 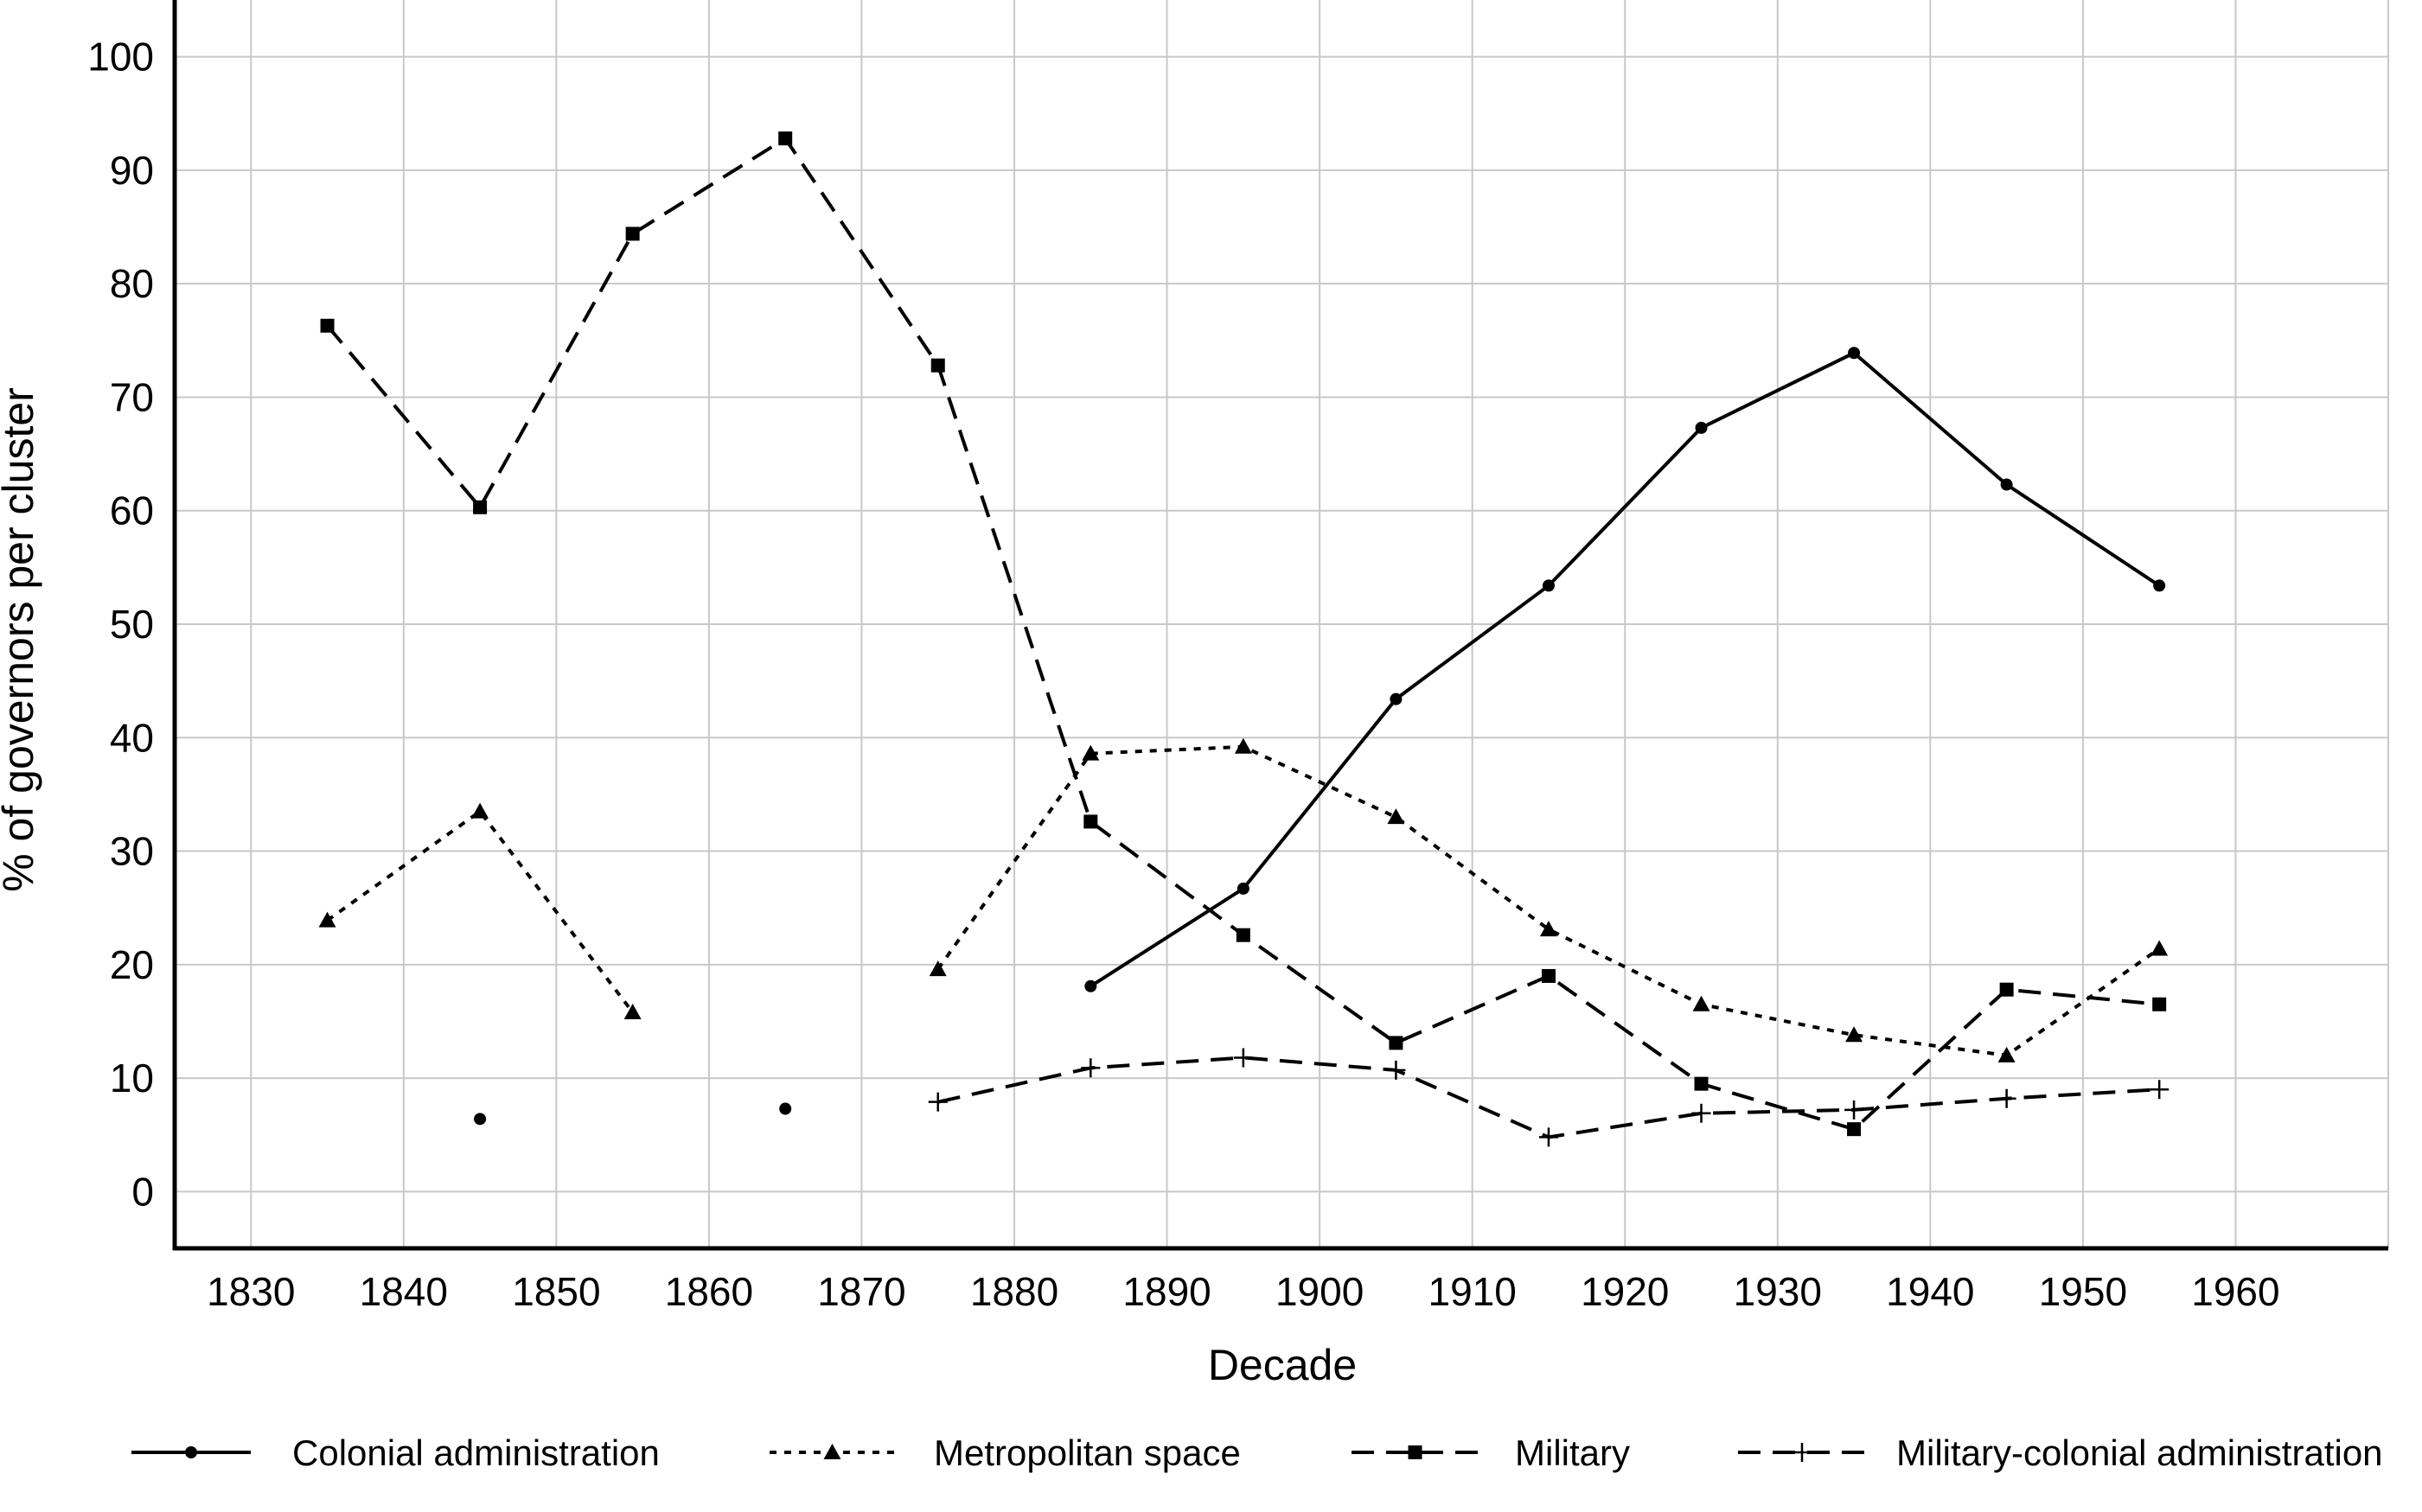 I want to click on y-tick-label: 90, so click(x=132, y=170).